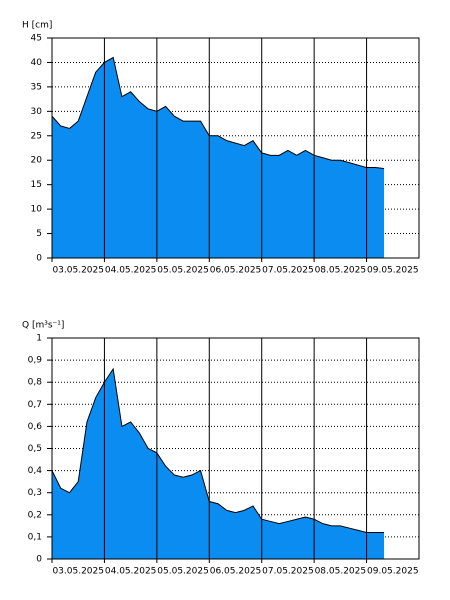 This screenshot has height=600, width=450. What do you see at coordinates (35, 493) in the screenshot?
I see `y-tick-label: 0,3` at bounding box center [35, 493].